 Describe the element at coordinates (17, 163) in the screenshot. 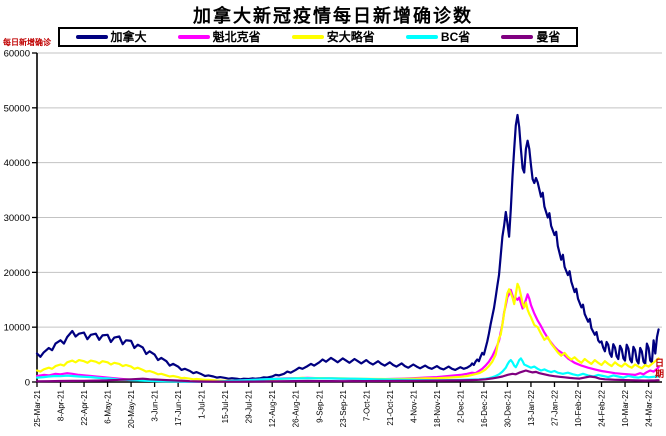

I see `y-tick-label-40000: 40000` at that location.